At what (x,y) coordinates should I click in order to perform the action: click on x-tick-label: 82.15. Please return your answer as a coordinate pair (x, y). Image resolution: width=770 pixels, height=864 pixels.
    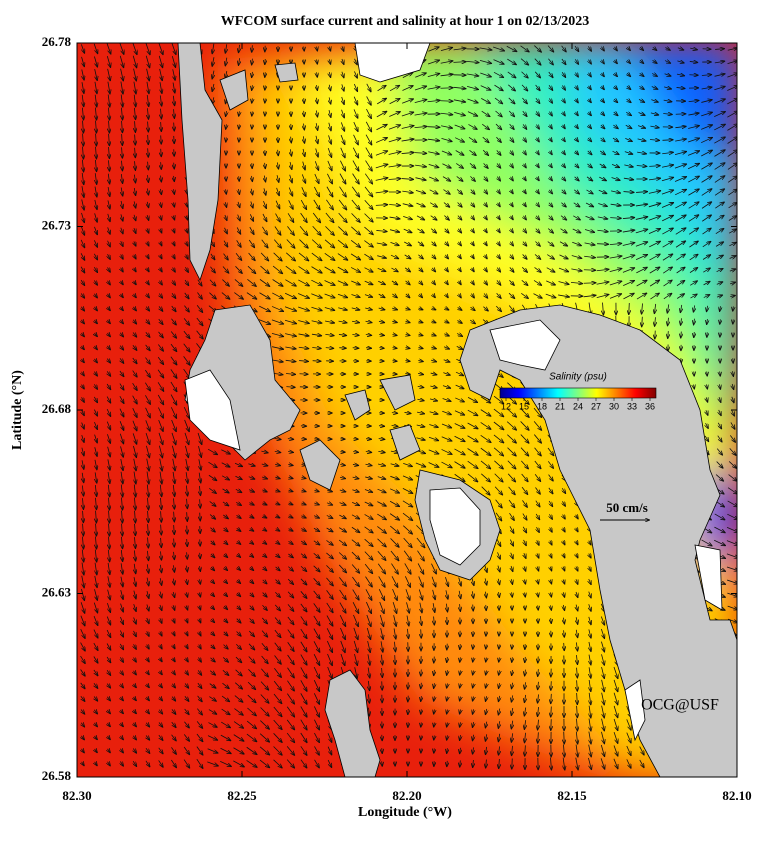
    Looking at the image, I should click on (572, 795).